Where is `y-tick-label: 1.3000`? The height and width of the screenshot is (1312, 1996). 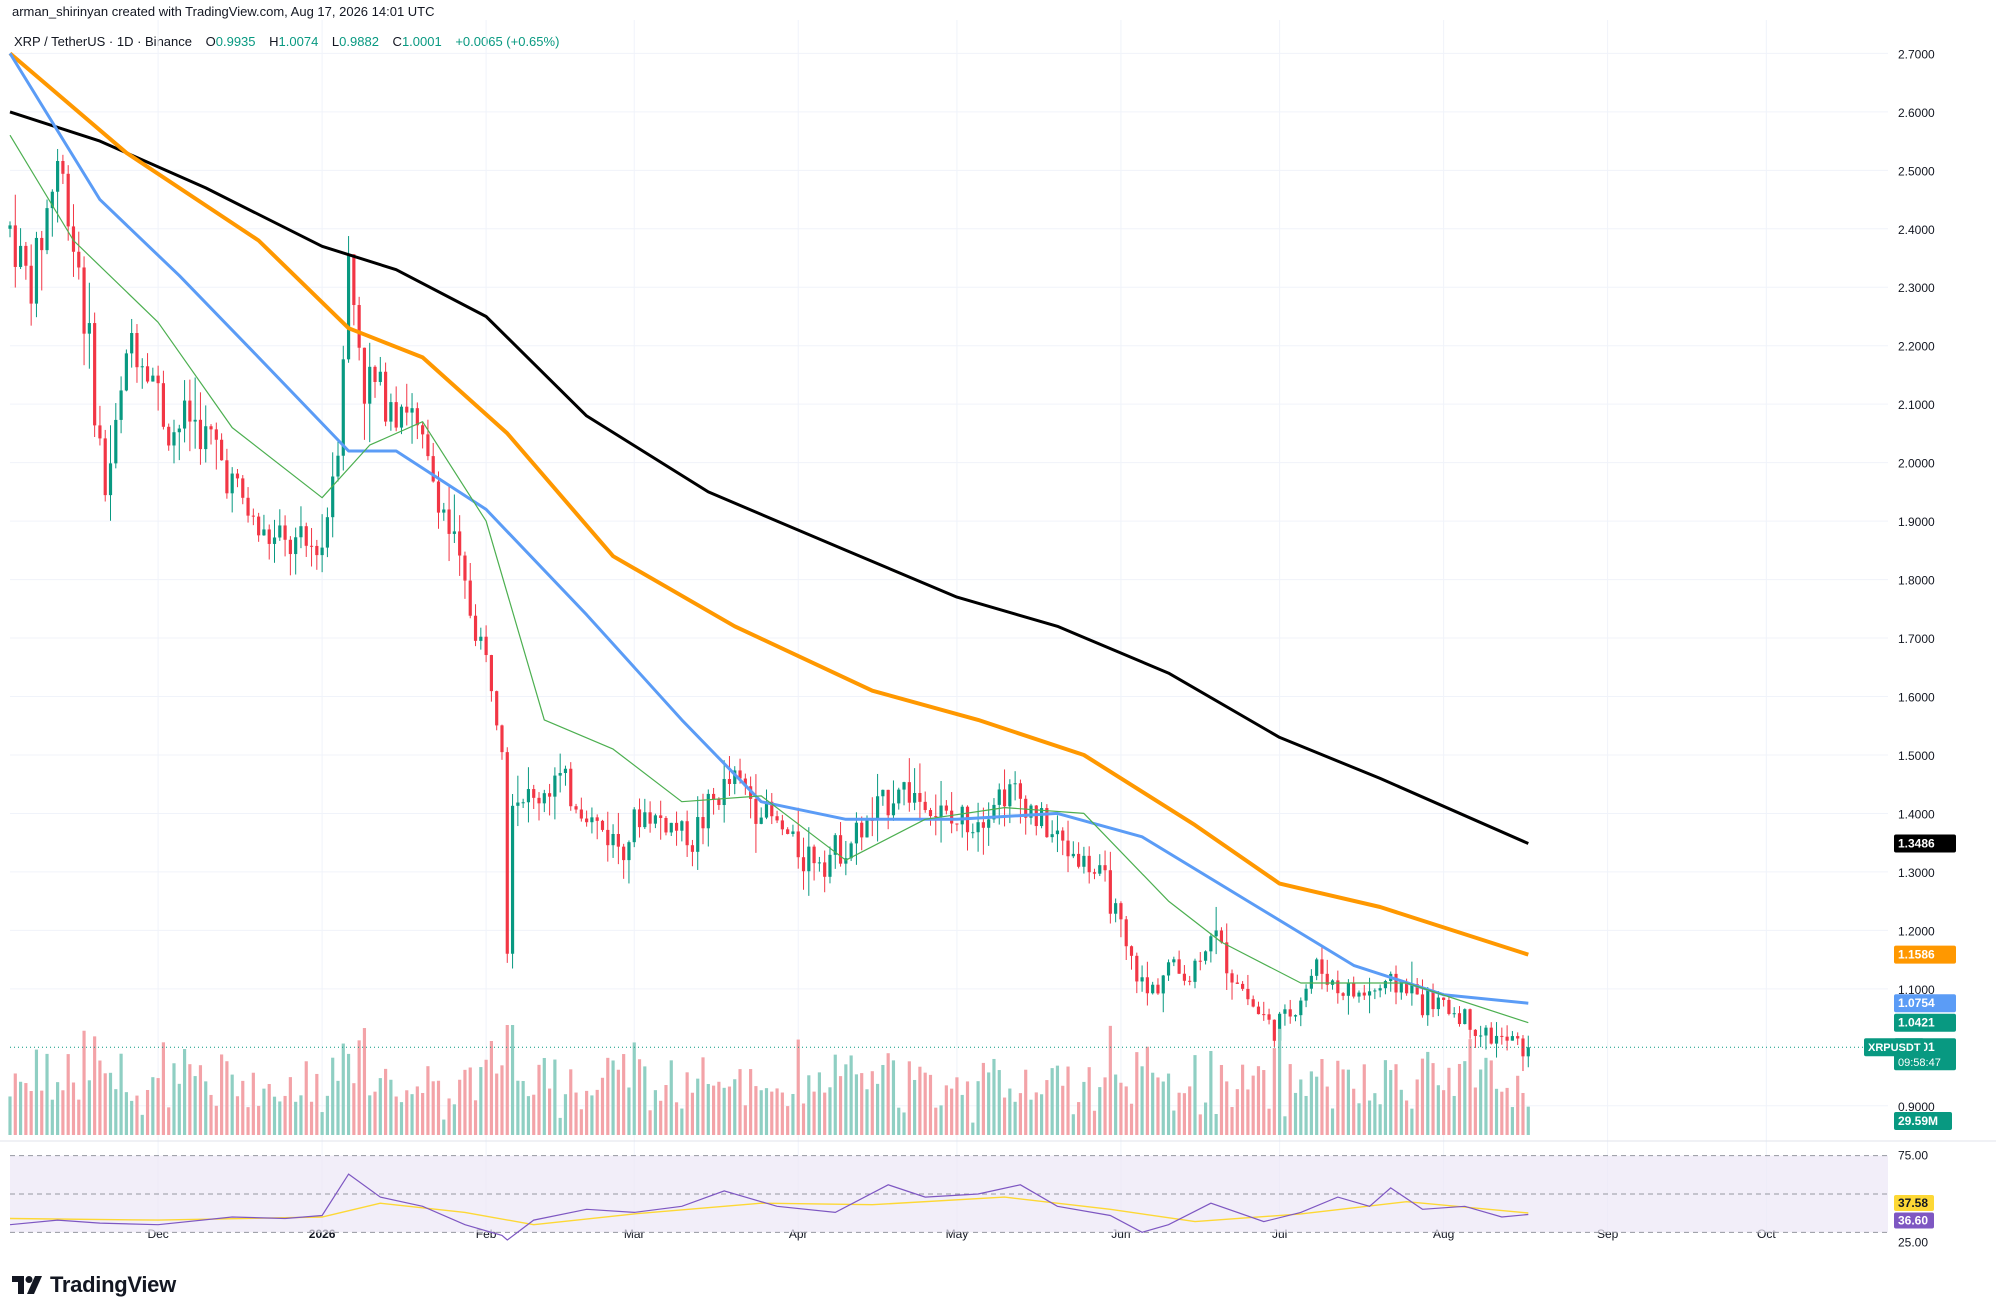 y-tick-label: 1.3000 is located at coordinates (1916, 873).